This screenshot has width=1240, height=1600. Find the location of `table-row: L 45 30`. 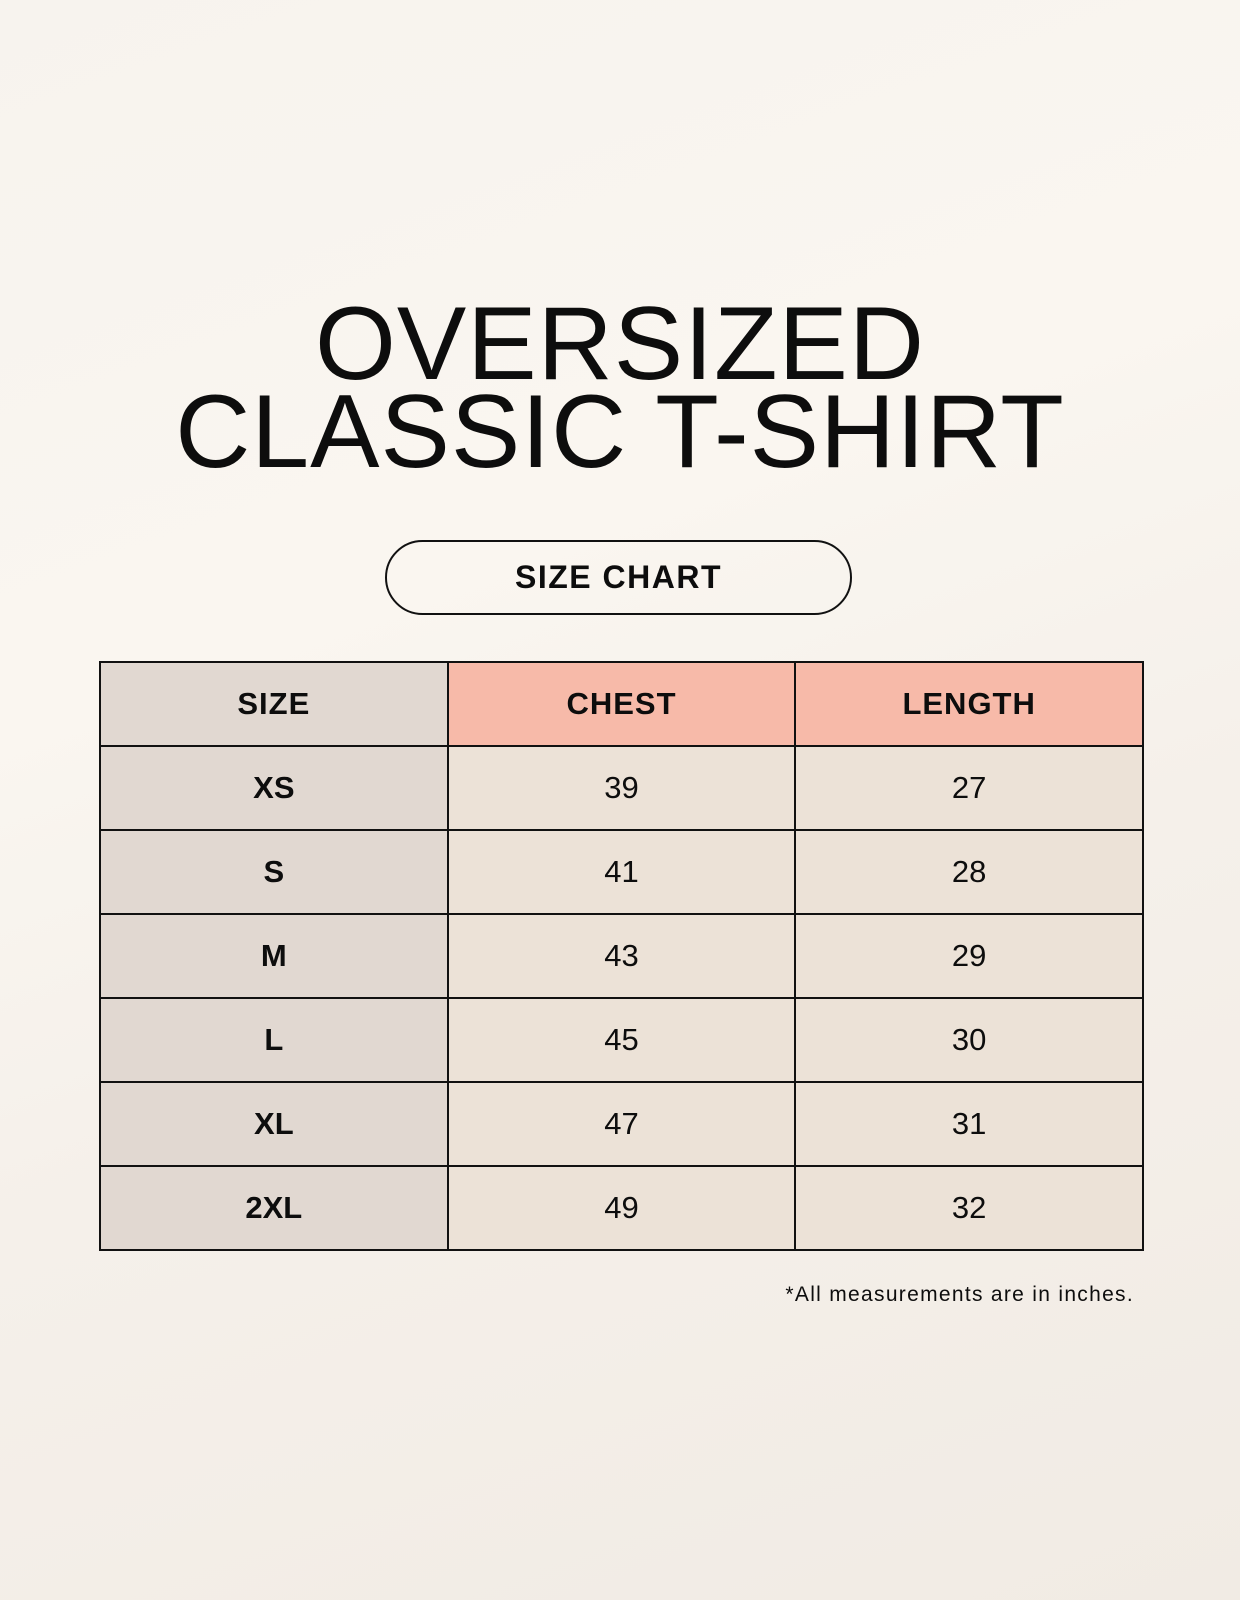

table-row: L 45 30 is located at coordinates (621, 1040).